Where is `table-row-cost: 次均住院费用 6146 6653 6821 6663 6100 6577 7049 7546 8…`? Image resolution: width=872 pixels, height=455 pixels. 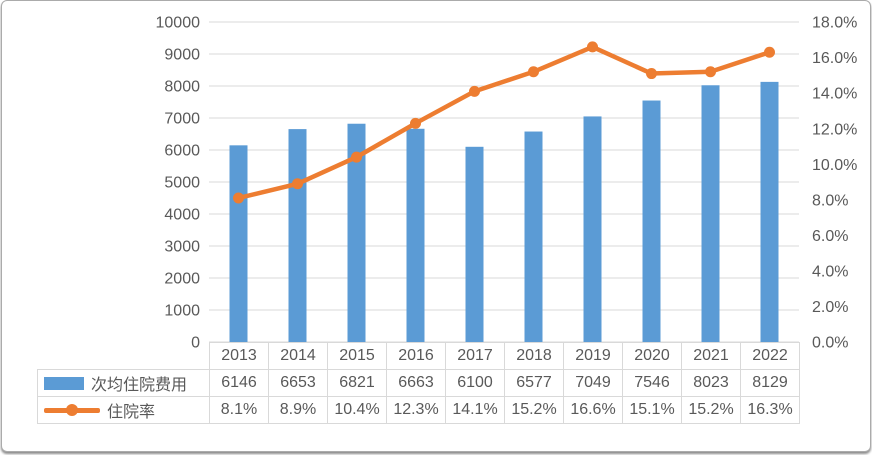 table-row-cost: 次均住院费用 6146 6653 6821 6663 6100 6577 7049 7546 8… is located at coordinates (418, 383).